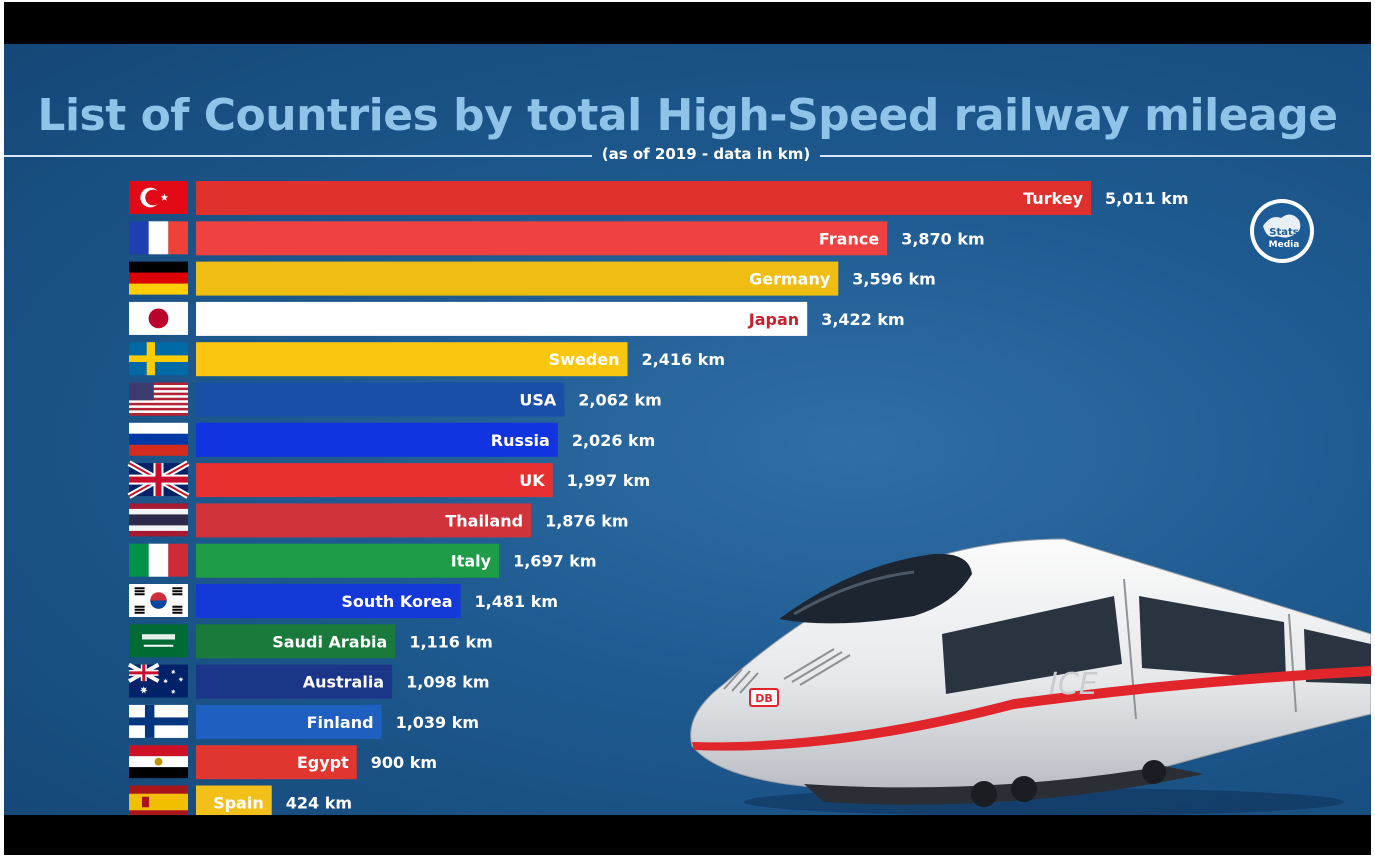  Describe the element at coordinates (471, 561) in the screenshot. I see `bar-label-italy: Italy` at that location.